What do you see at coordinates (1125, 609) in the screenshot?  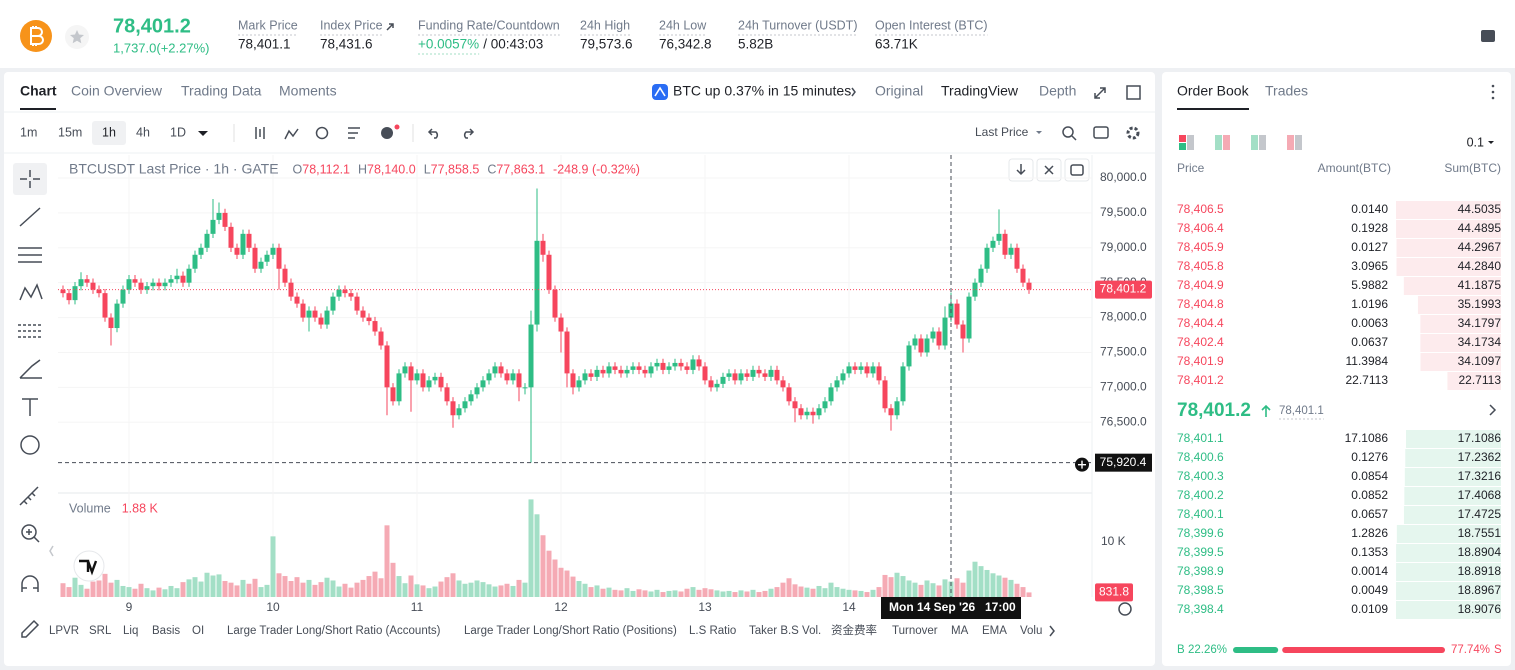 I see `axis-settings-icon` at bounding box center [1125, 609].